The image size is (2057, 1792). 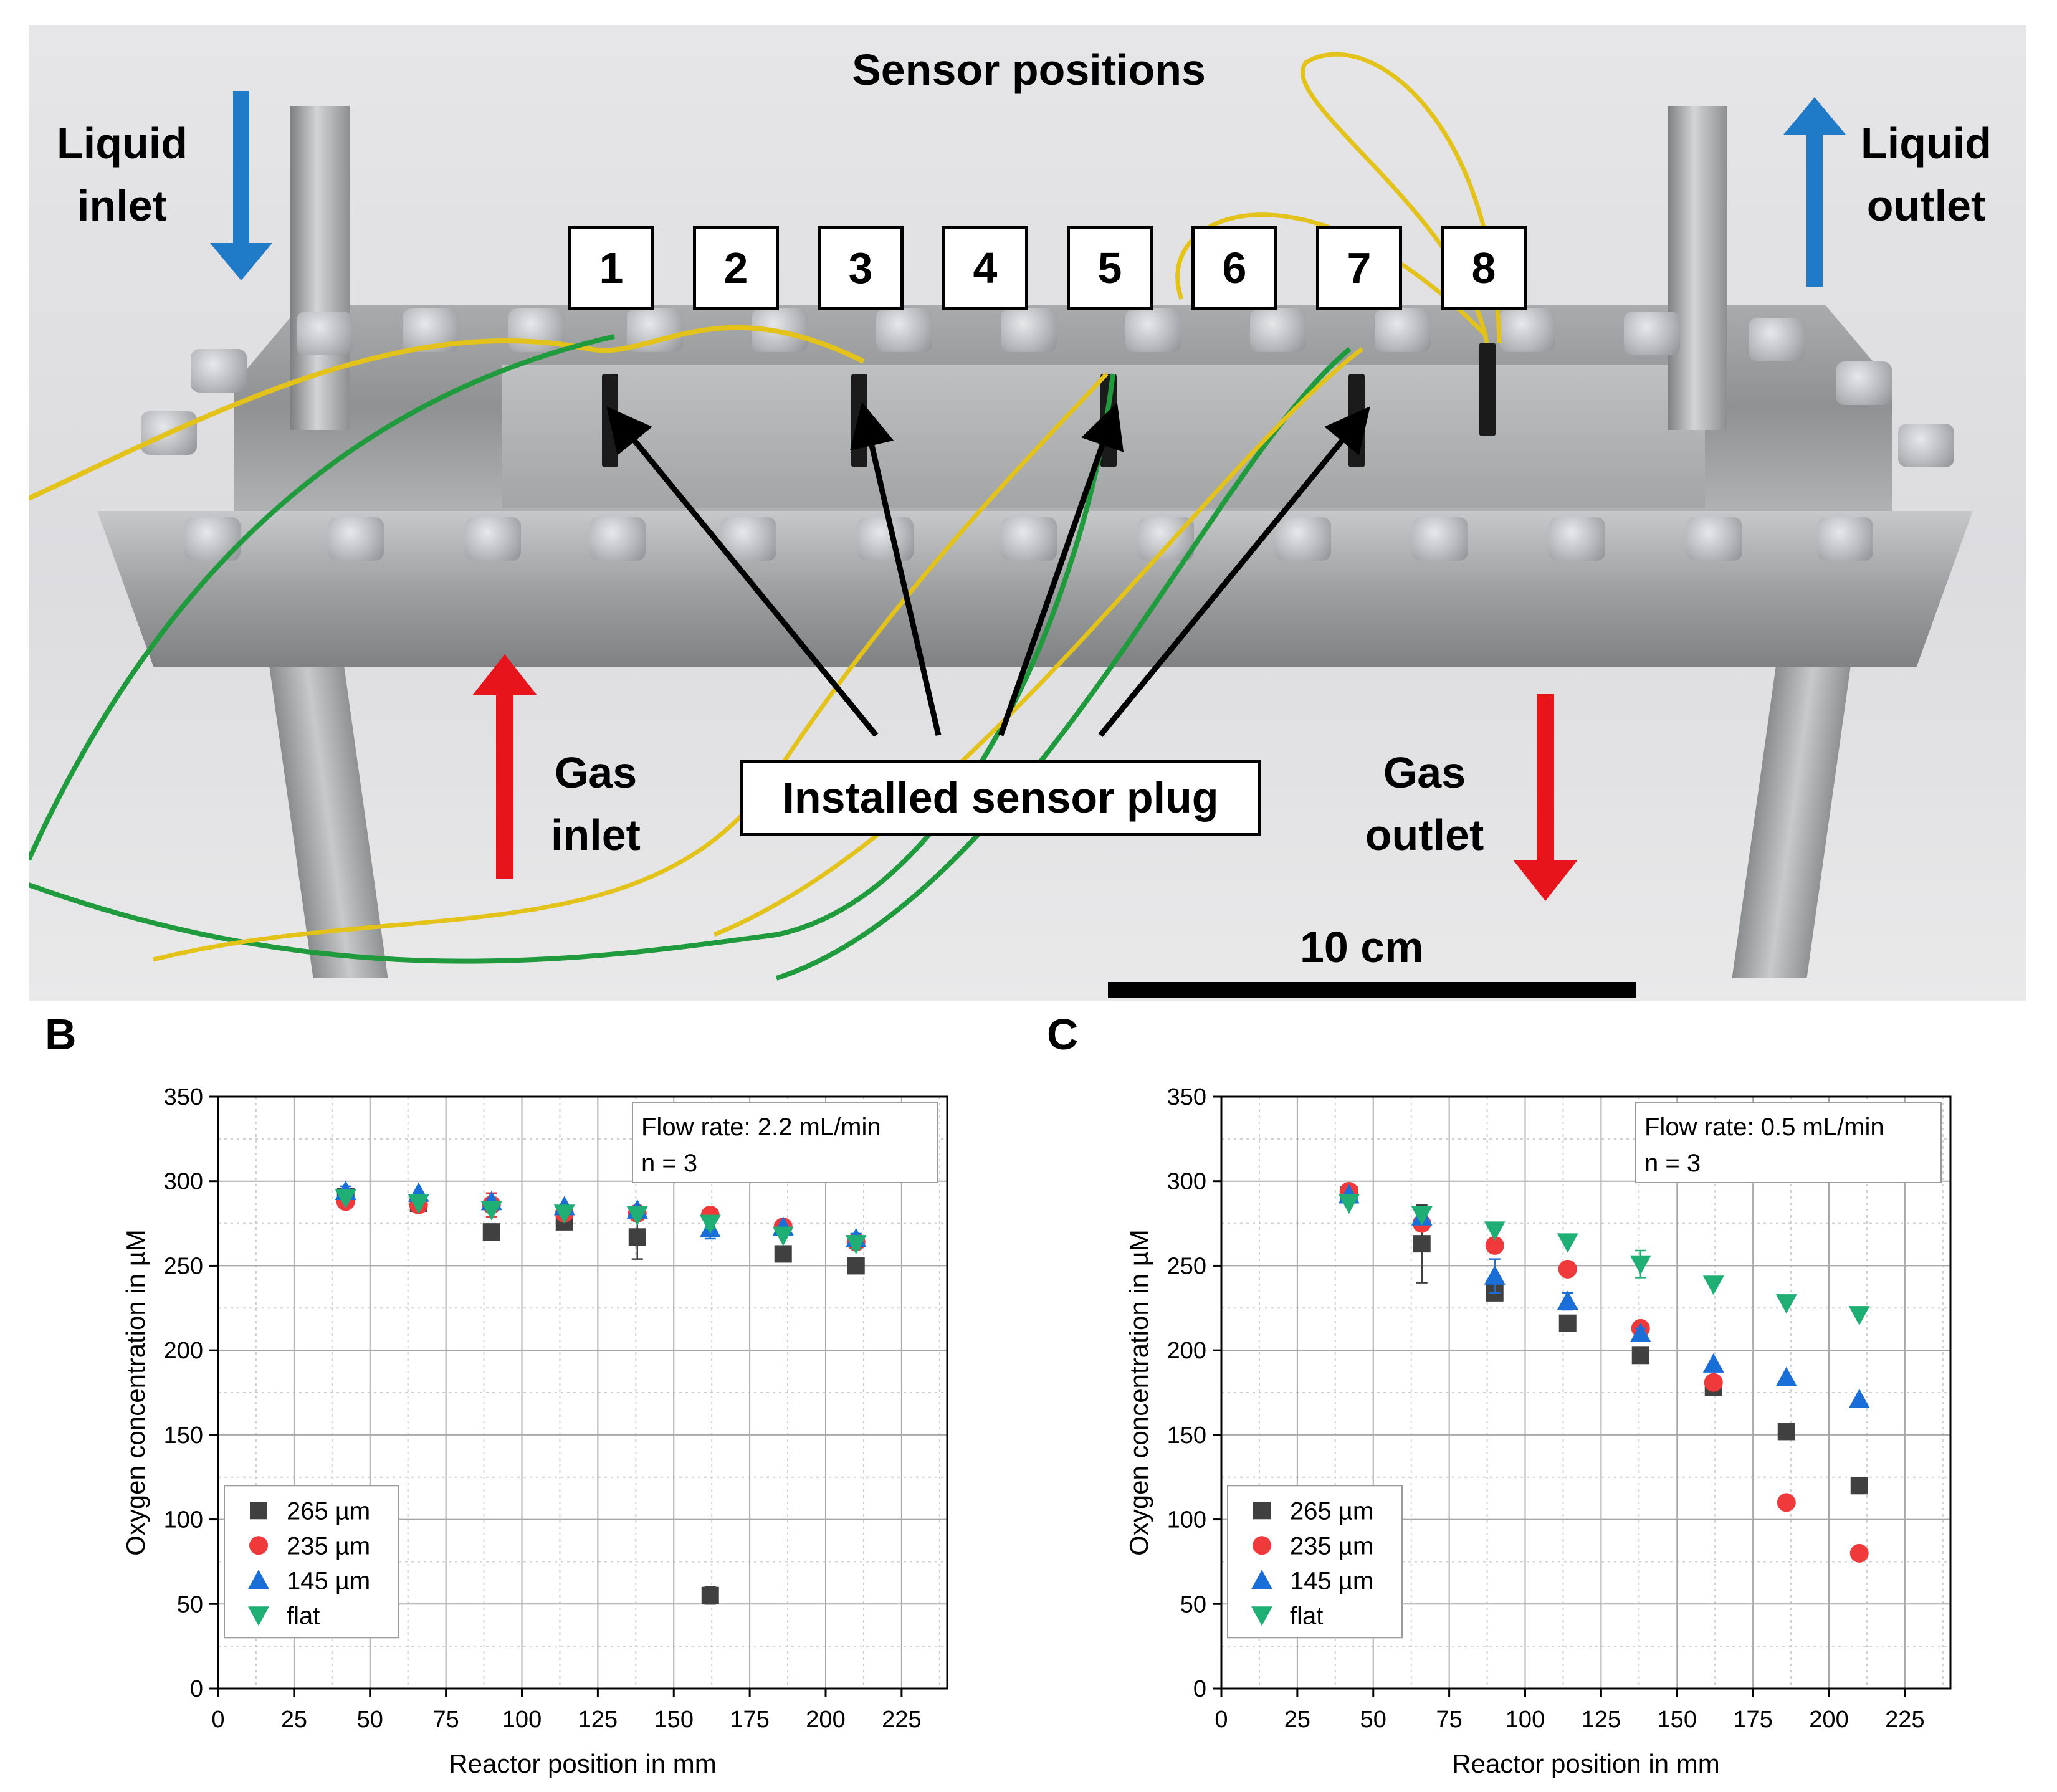 What do you see at coordinates (190, 1604) in the screenshot?
I see `y-tick-label: 50` at bounding box center [190, 1604].